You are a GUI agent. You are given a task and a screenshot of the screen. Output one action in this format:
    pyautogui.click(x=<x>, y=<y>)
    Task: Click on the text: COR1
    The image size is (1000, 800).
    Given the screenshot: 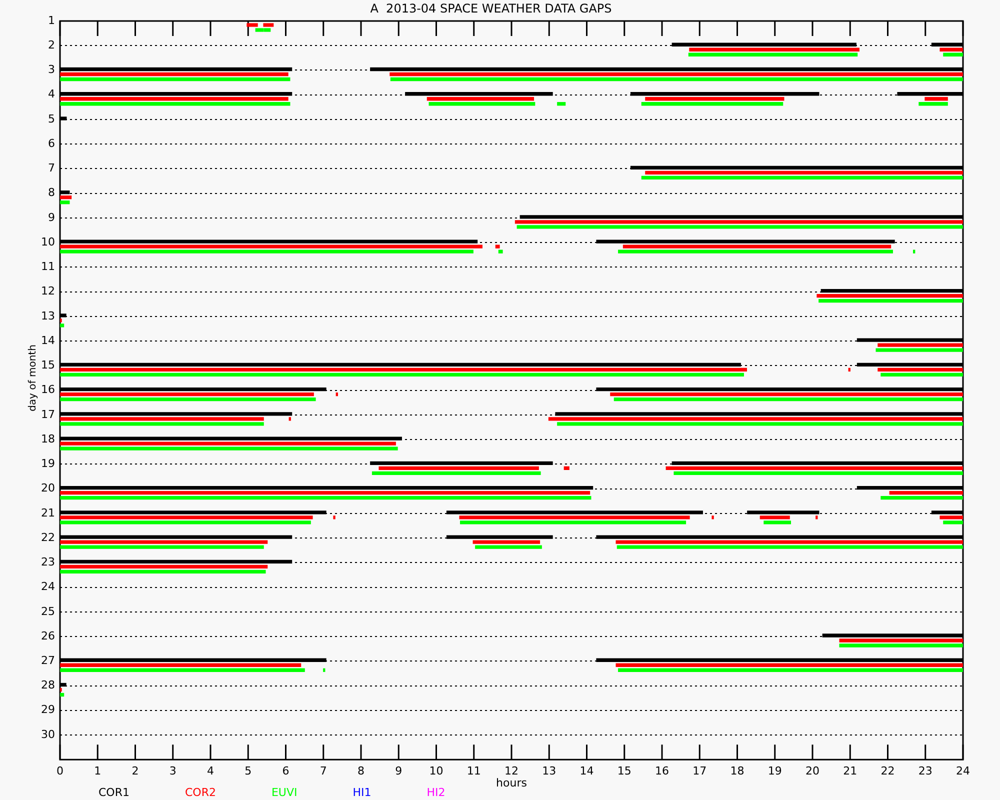 What is the action you would take?
    pyautogui.click(x=114, y=792)
    